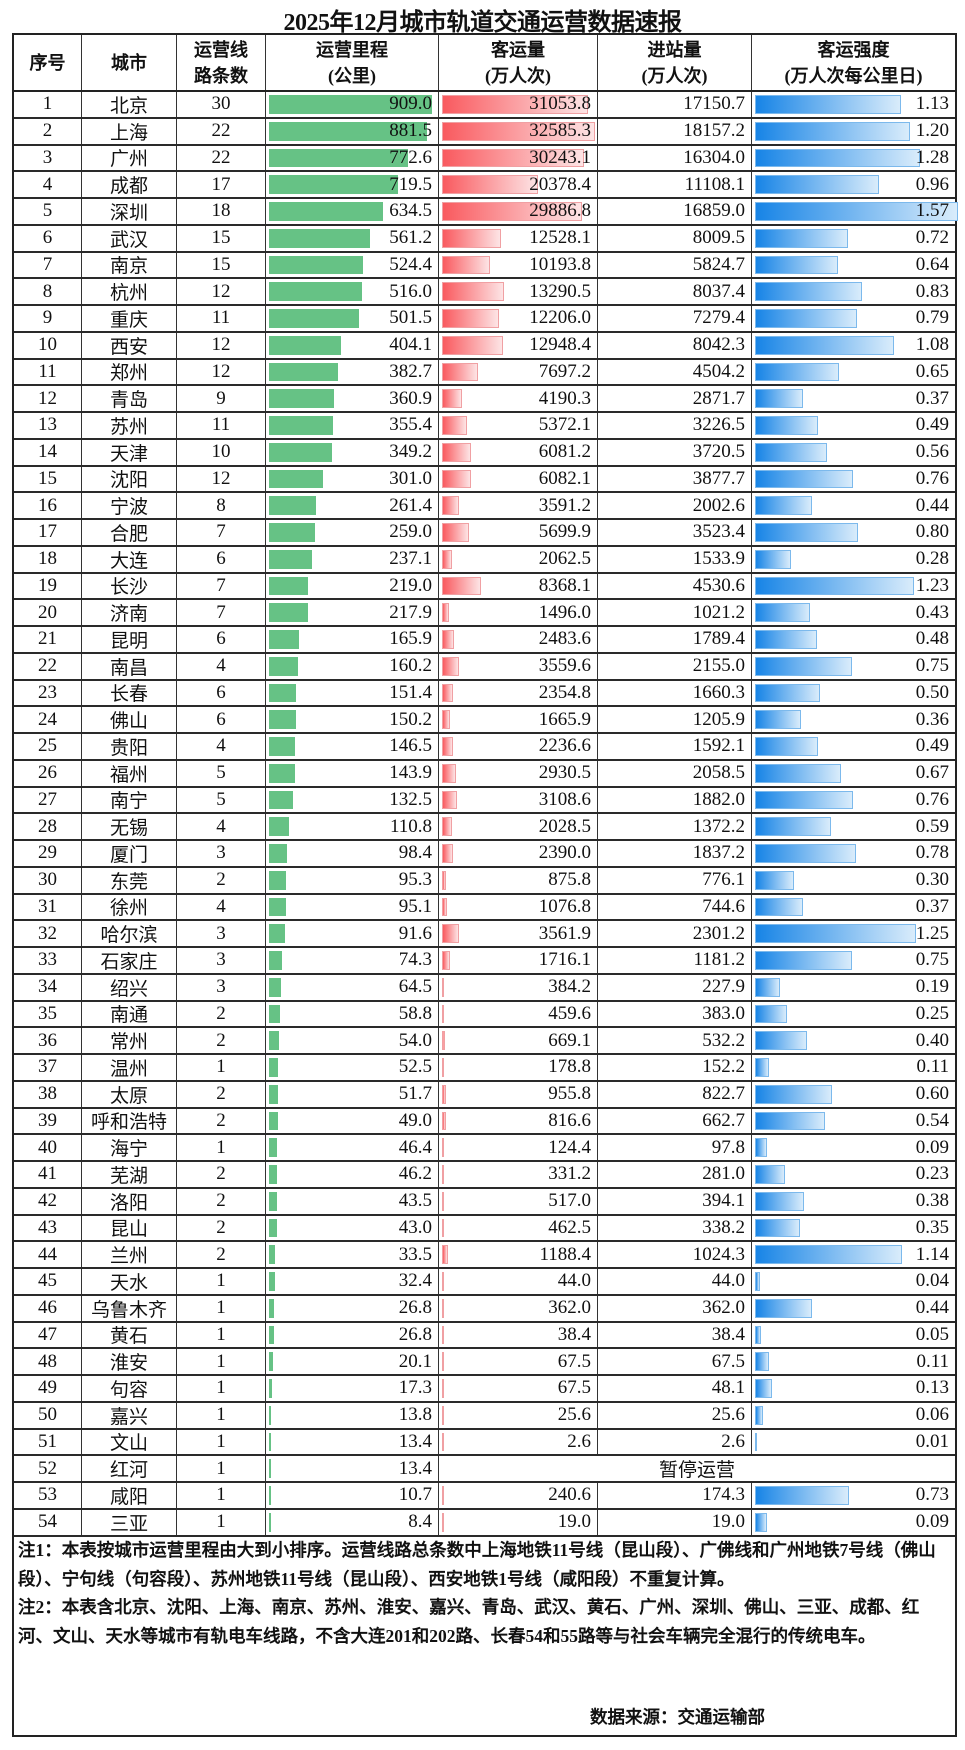 This screenshot has height=1750, width=965. Describe the element at coordinates (853, 773) in the screenshot. I see `cell-intensity: 0.67` at that location.